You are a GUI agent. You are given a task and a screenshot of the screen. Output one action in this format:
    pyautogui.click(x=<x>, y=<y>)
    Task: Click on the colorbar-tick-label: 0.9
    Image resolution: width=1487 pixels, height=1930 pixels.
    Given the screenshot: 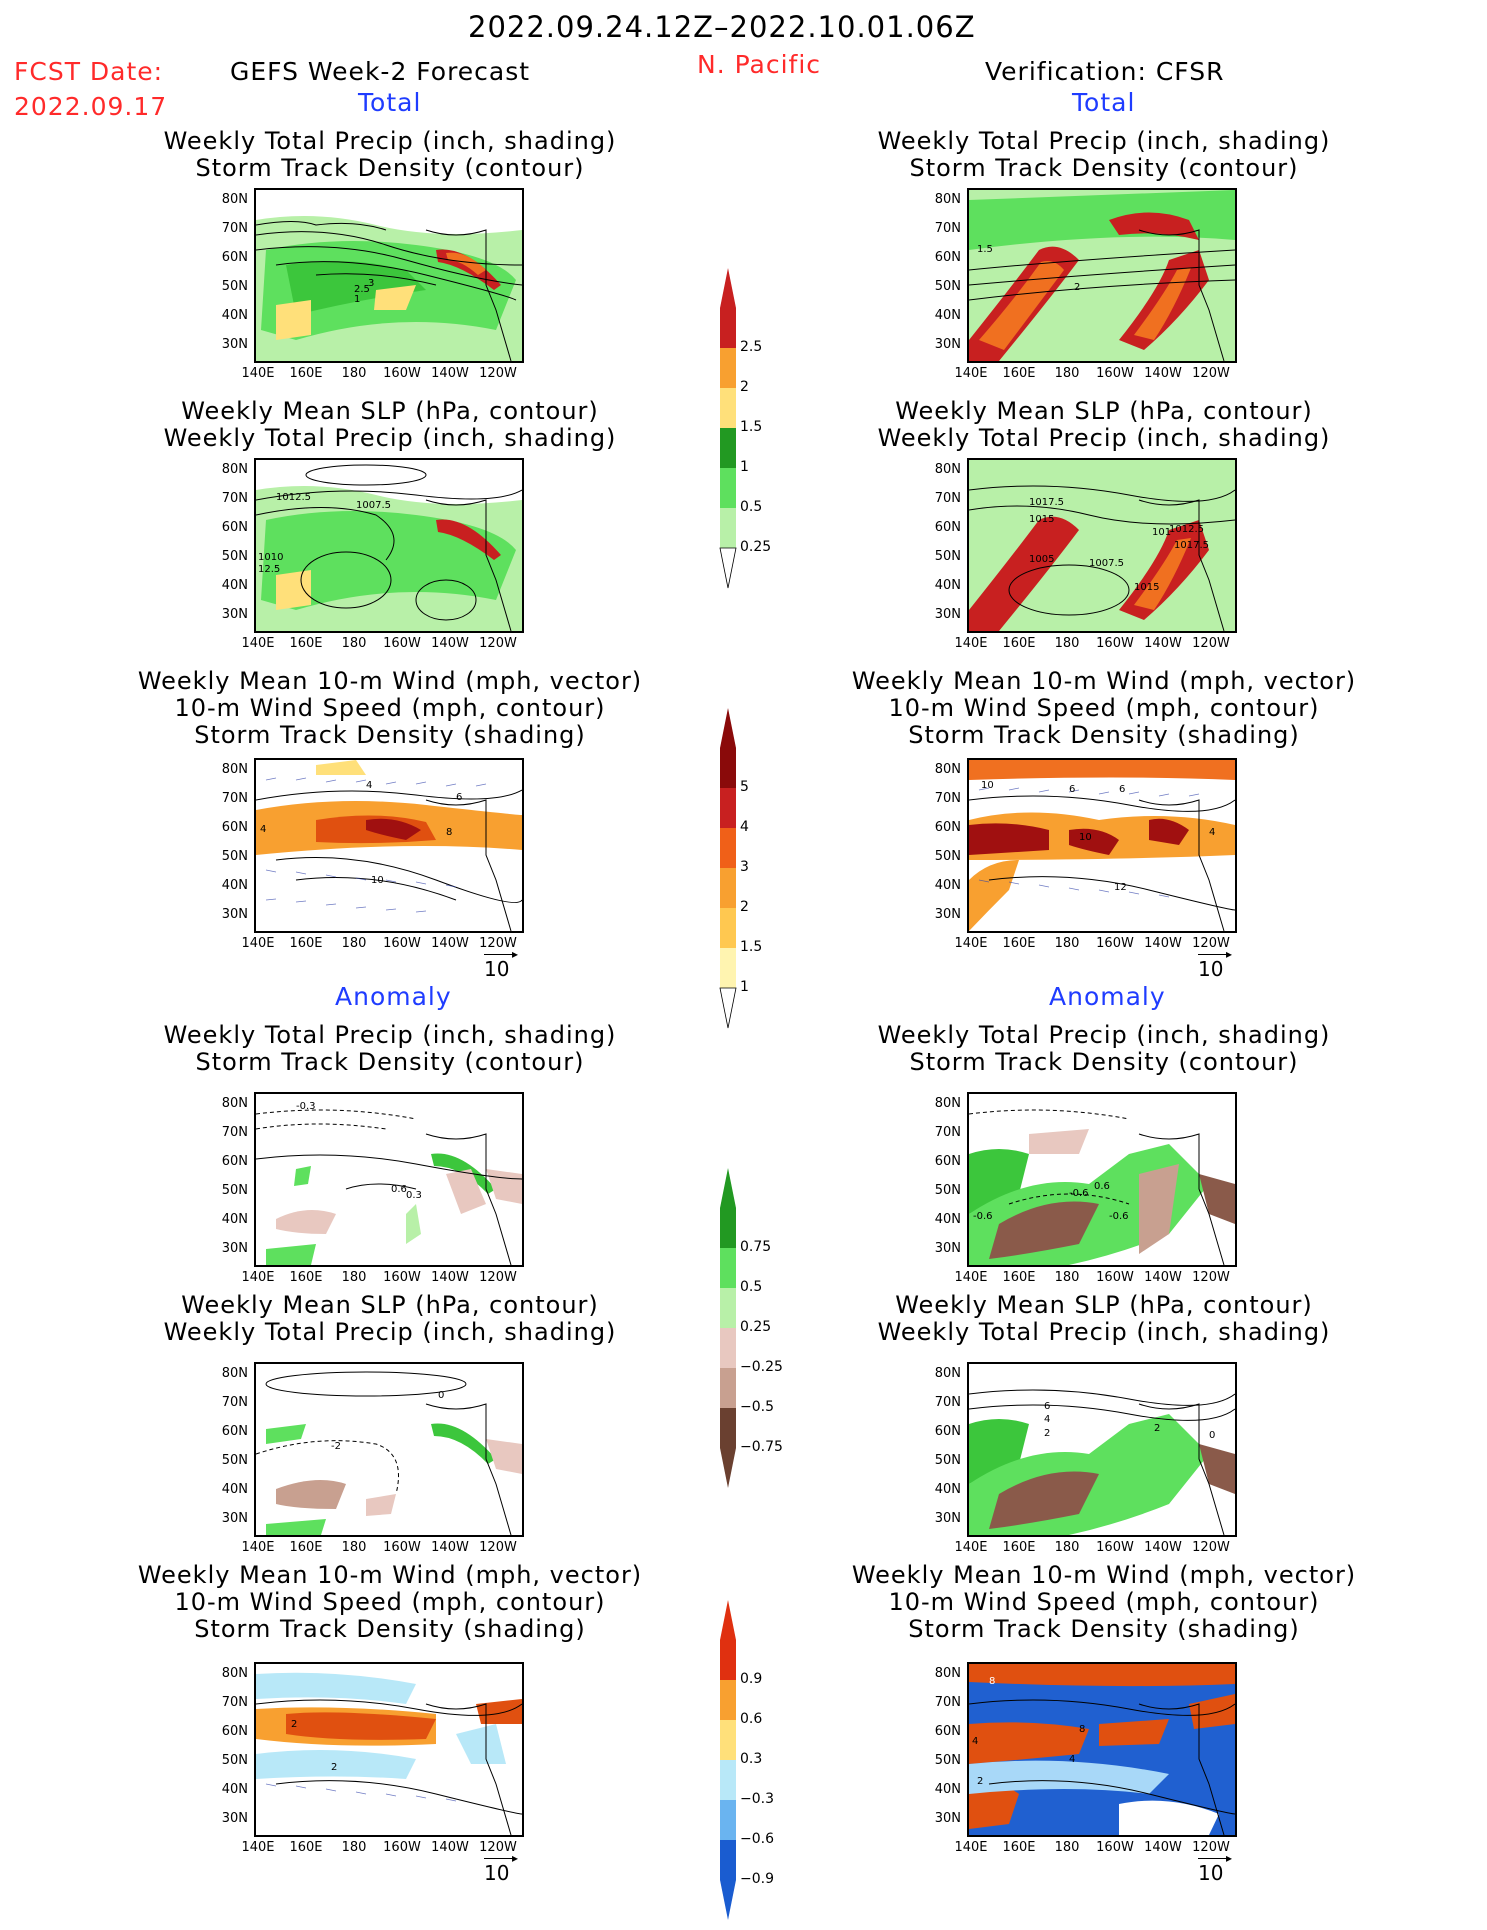 What is the action you would take?
    pyautogui.click(x=751, y=1679)
    